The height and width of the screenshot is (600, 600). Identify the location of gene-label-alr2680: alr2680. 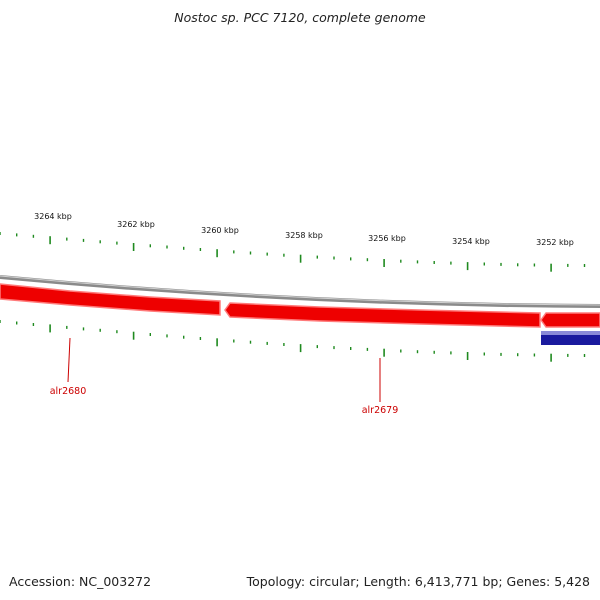
(68, 367).